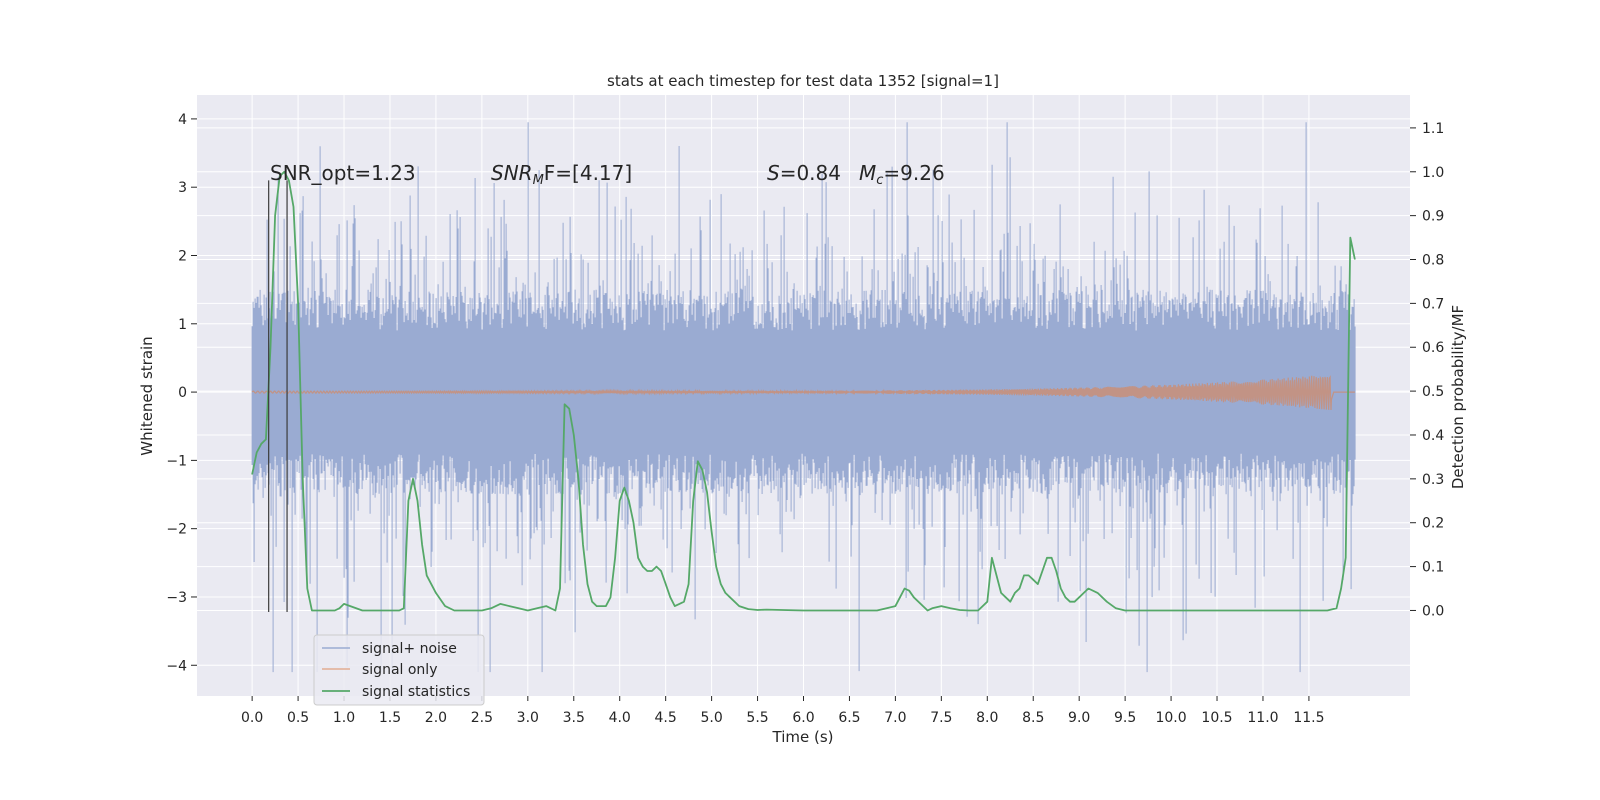 The height and width of the screenshot is (800, 1600). What do you see at coordinates (512, 173) in the screenshot?
I see `annotation-snr-mf-symbol: SNR` at bounding box center [512, 173].